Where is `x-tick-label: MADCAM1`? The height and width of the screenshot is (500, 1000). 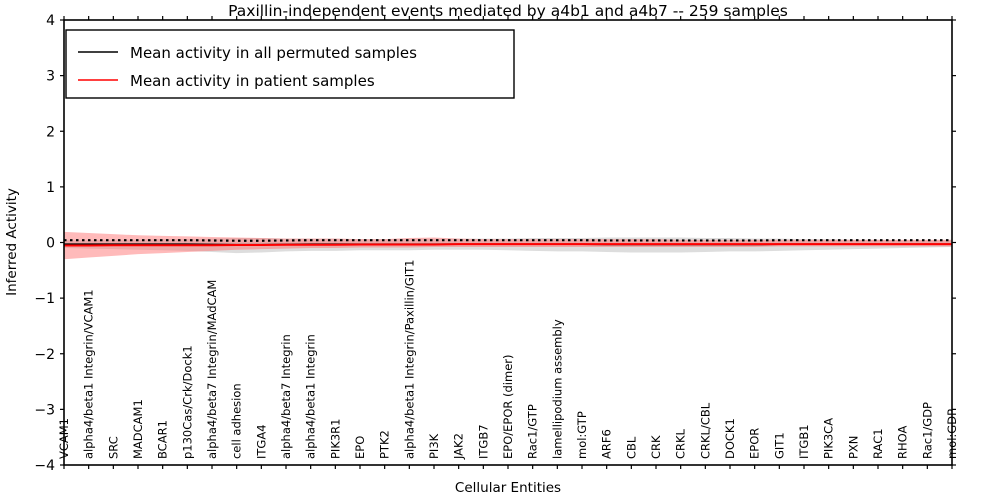 x-tick-label: MADCAM1 is located at coordinates (138, 429).